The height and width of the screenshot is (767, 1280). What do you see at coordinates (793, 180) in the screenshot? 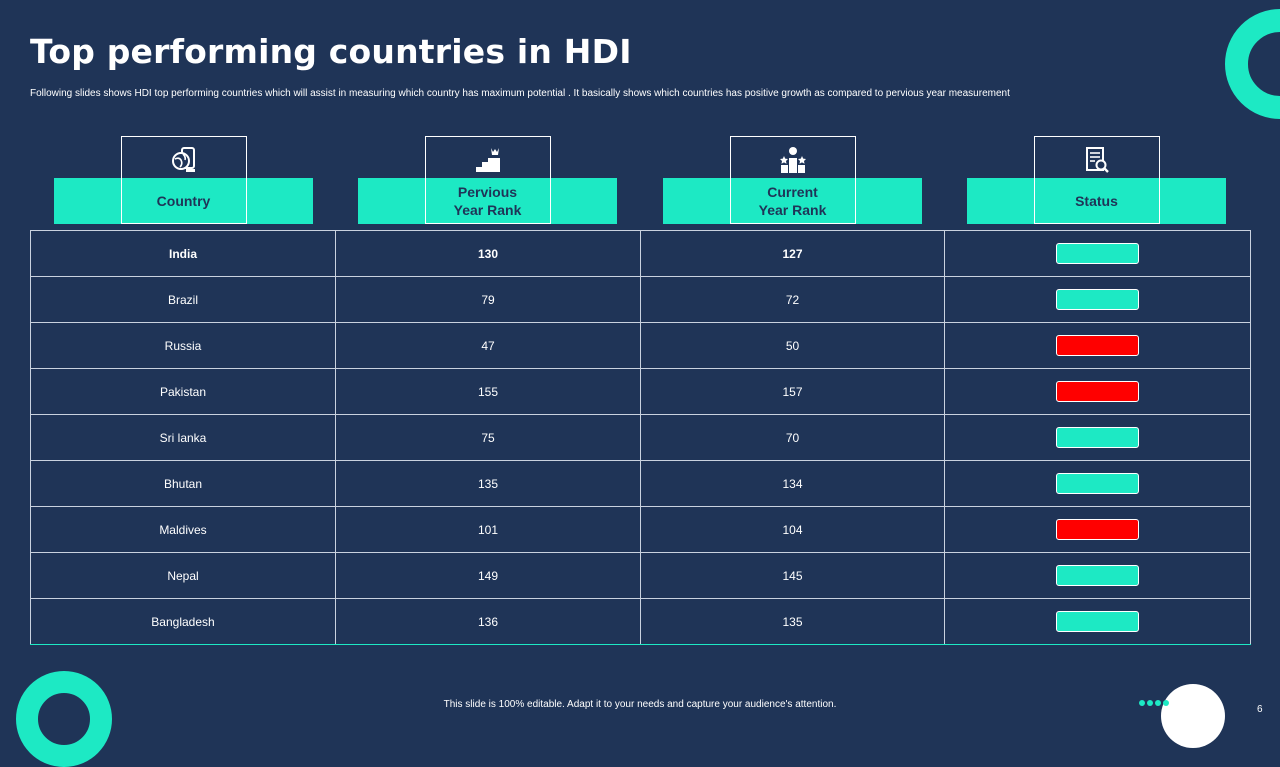
I see `column-header-current-rank: Current Year Rank` at bounding box center [793, 180].